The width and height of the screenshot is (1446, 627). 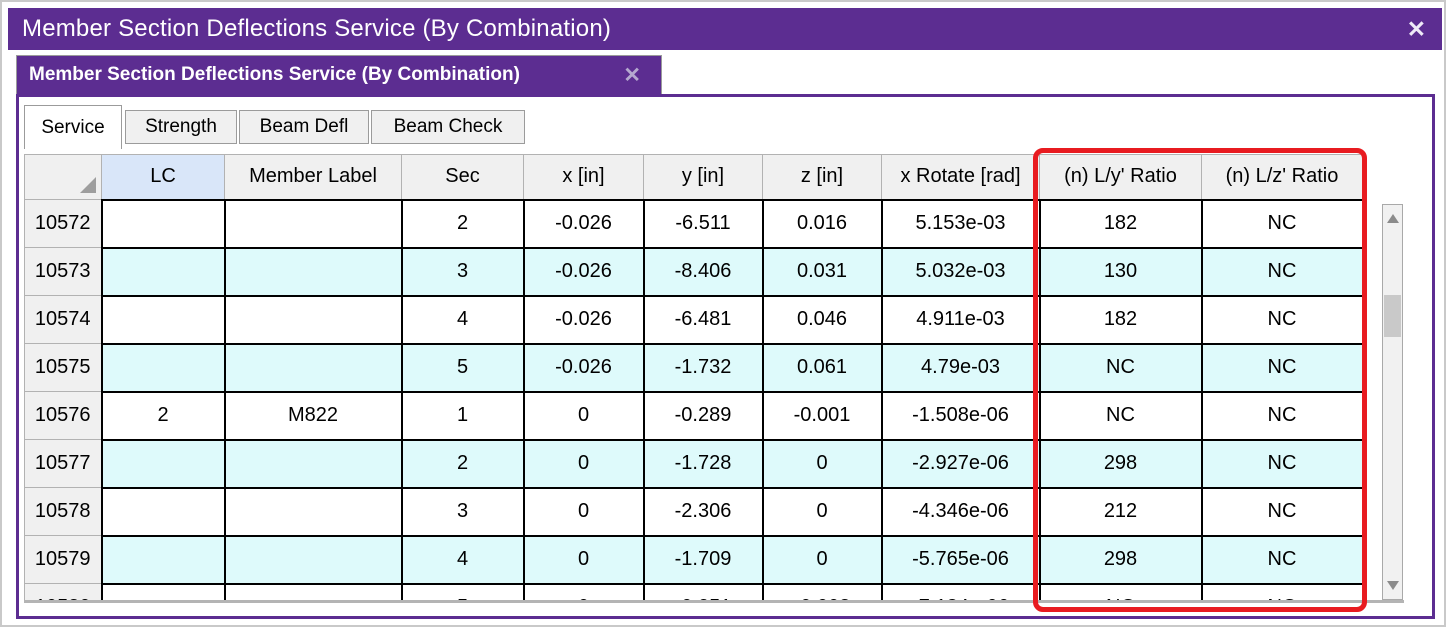 What do you see at coordinates (822, 223) in the screenshot?
I see `grid-cell: 0.016` at bounding box center [822, 223].